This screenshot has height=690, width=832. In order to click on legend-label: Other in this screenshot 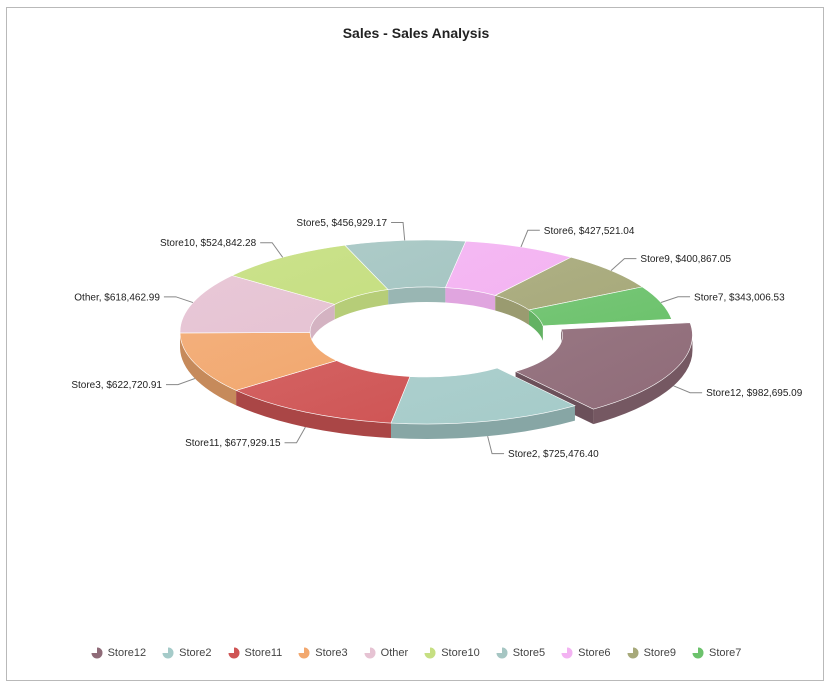, I will do `click(394, 653)`.